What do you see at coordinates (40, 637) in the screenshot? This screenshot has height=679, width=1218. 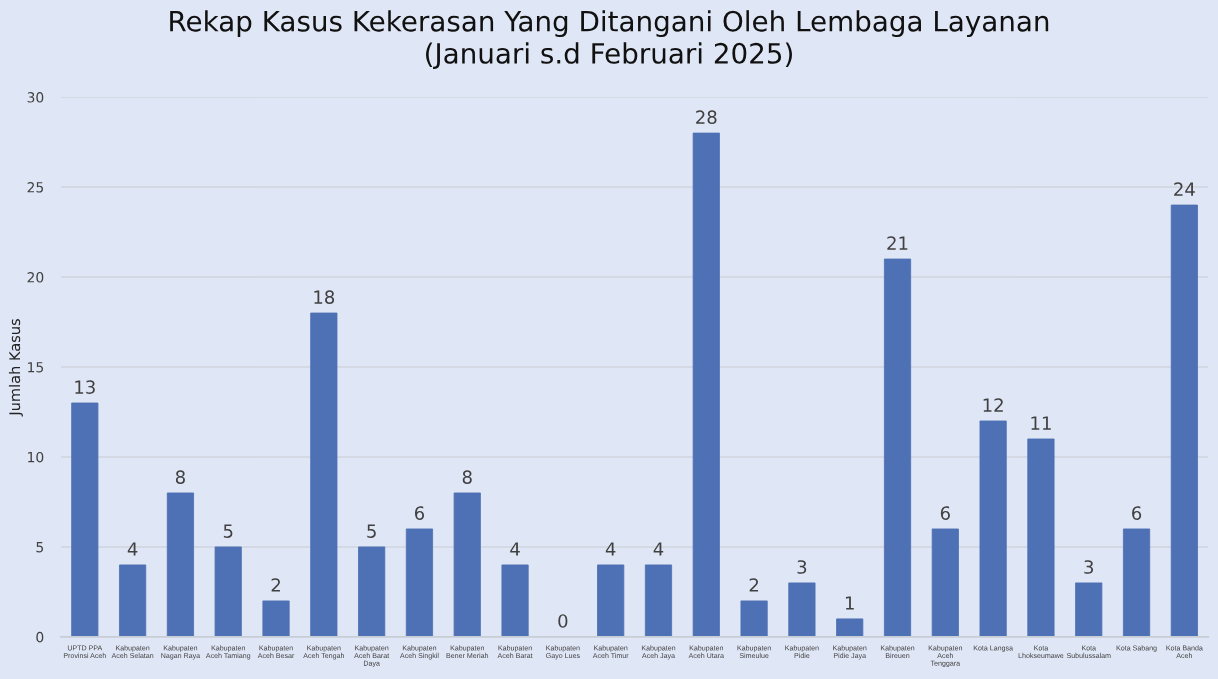 I see `y-tick-label: 0` at bounding box center [40, 637].